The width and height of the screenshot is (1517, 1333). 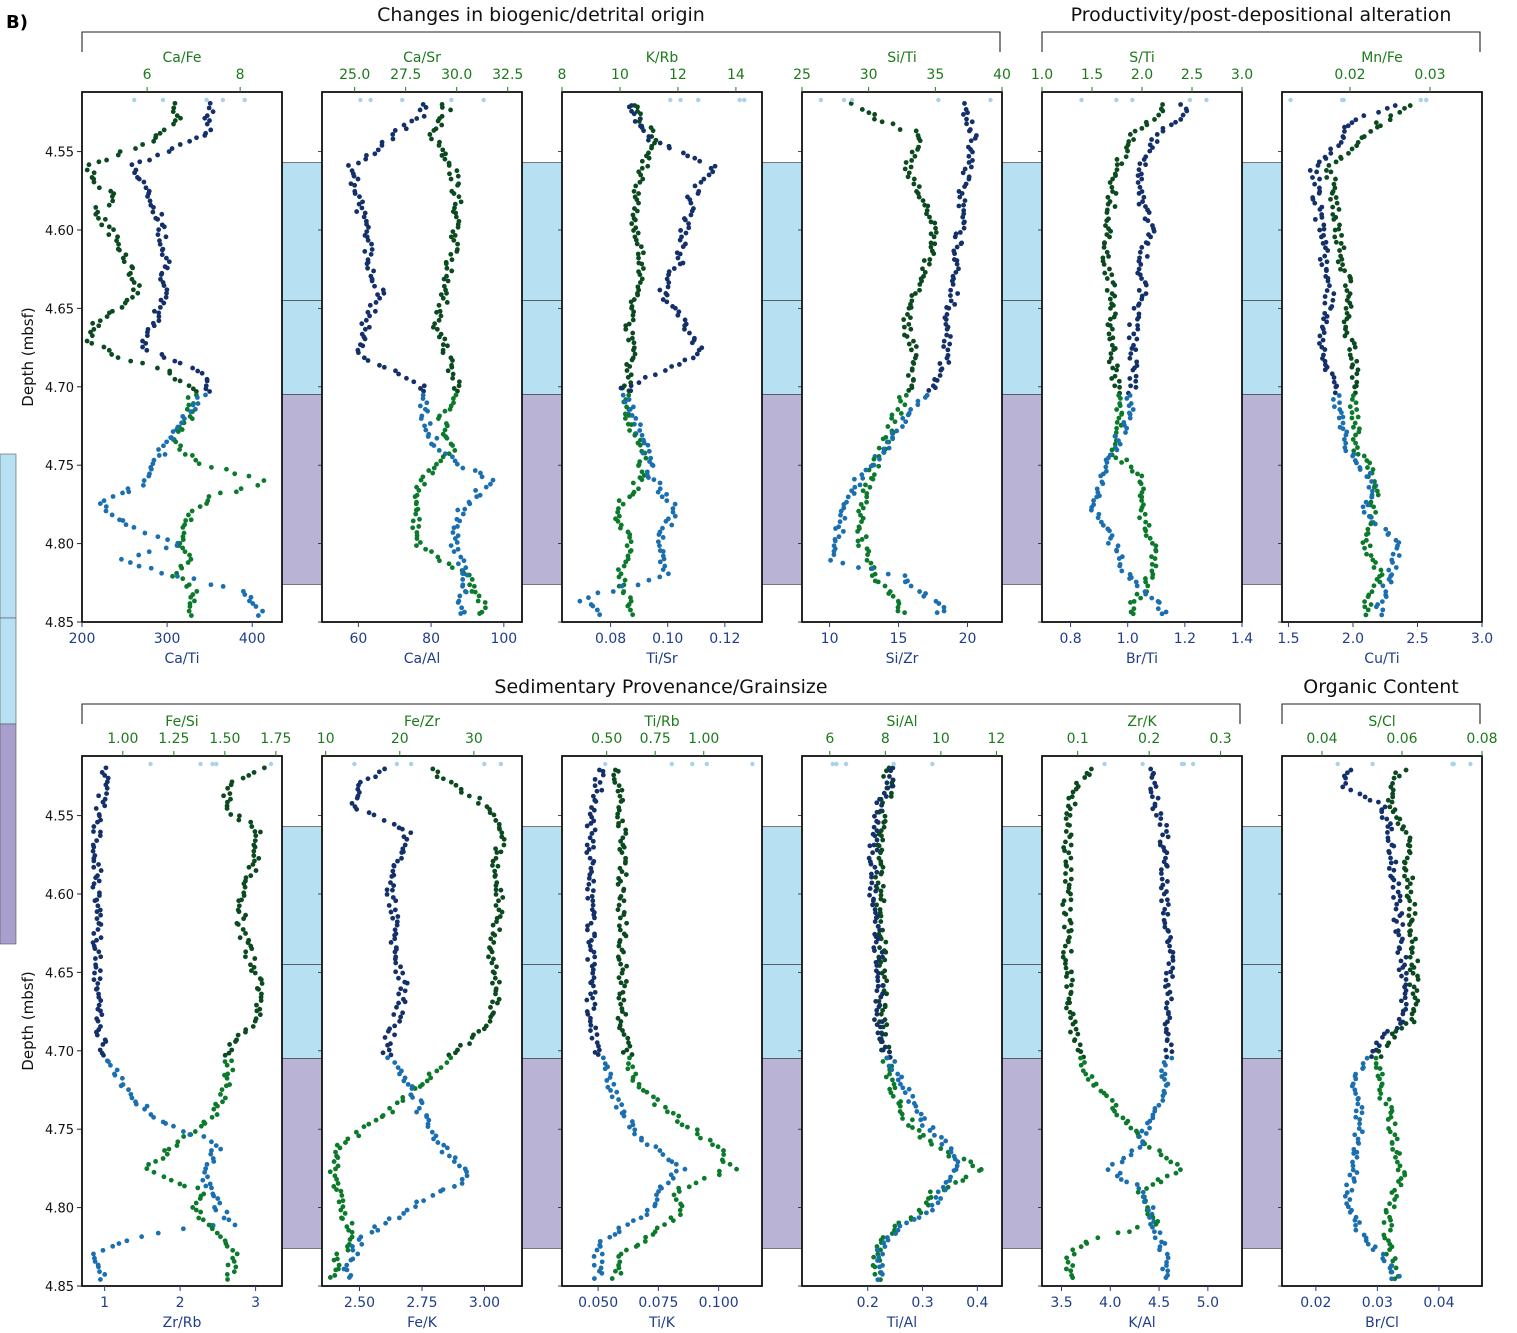 What do you see at coordinates (59, 231) in the screenshot?
I see `y-tick-label: 4.60` at bounding box center [59, 231].